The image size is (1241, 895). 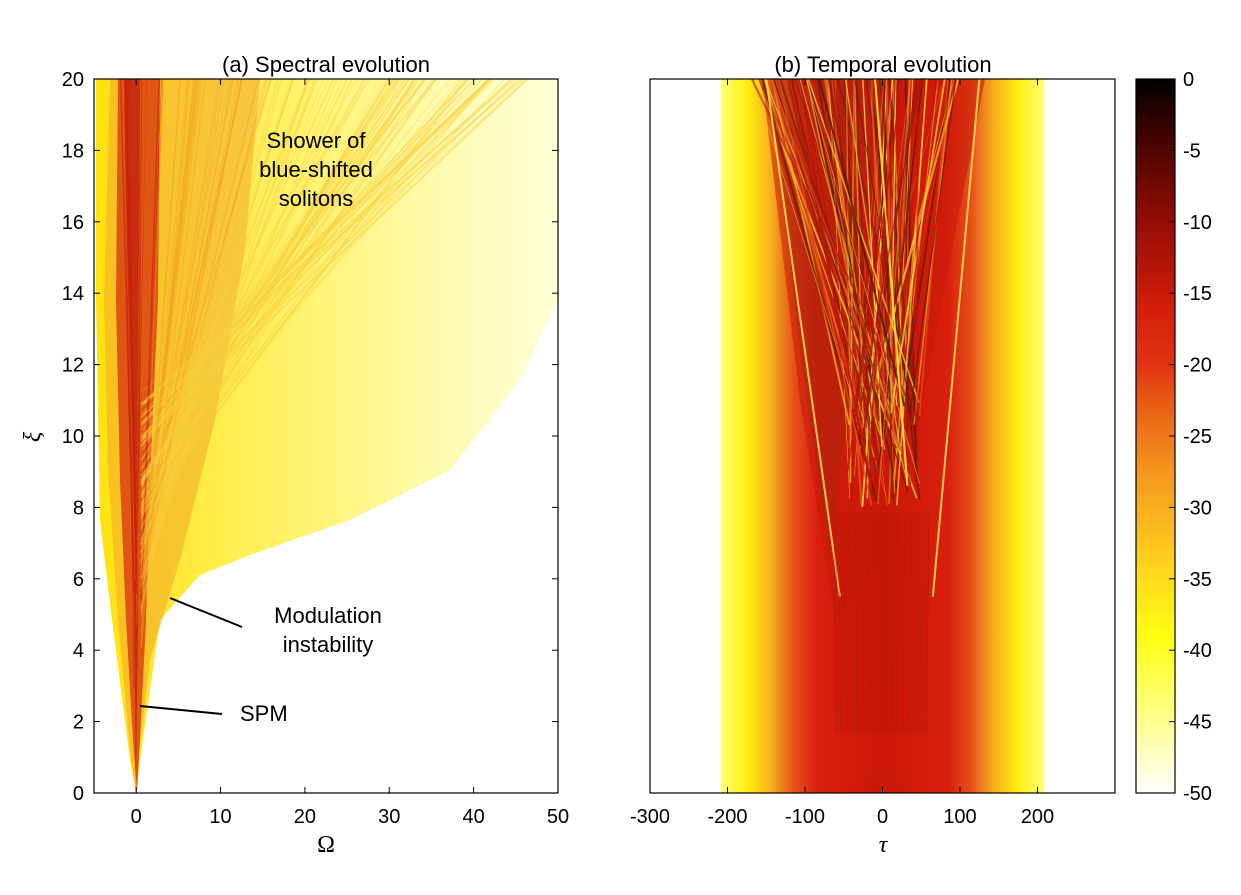 I want to click on spectral-y-tick-label: 0, so click(x=78, y=794).